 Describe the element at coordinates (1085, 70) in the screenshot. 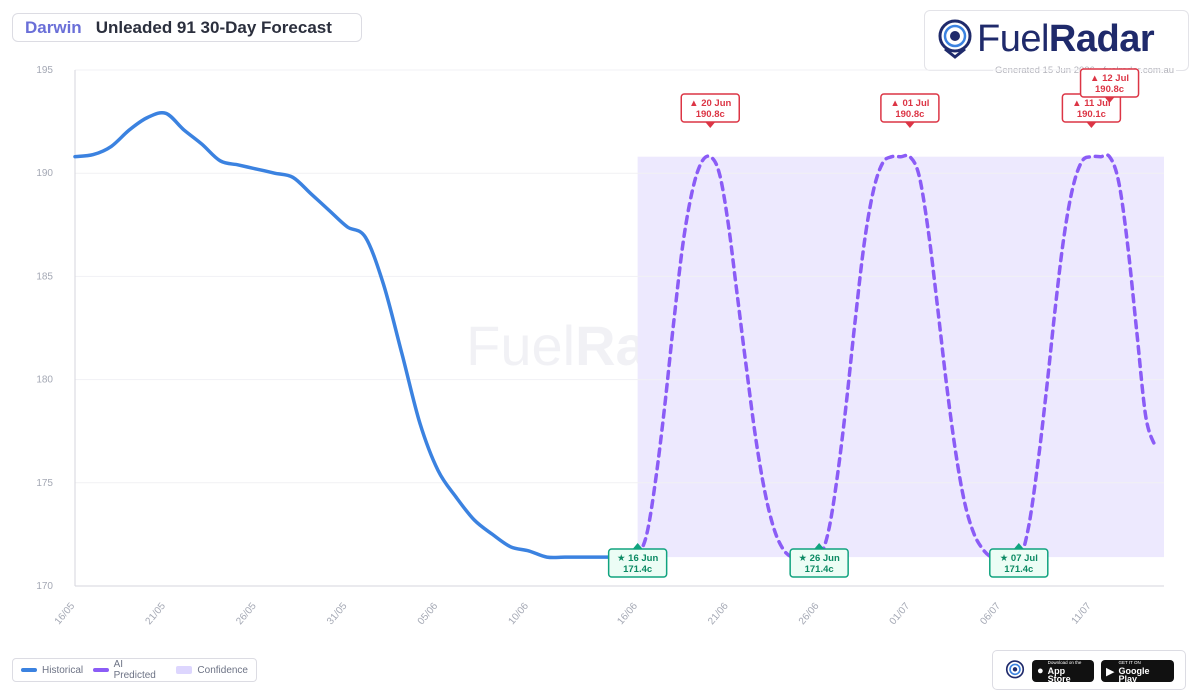

I see `generated-note: Generated 15 Jun 2026 · fuelradar.com.au` at that location.